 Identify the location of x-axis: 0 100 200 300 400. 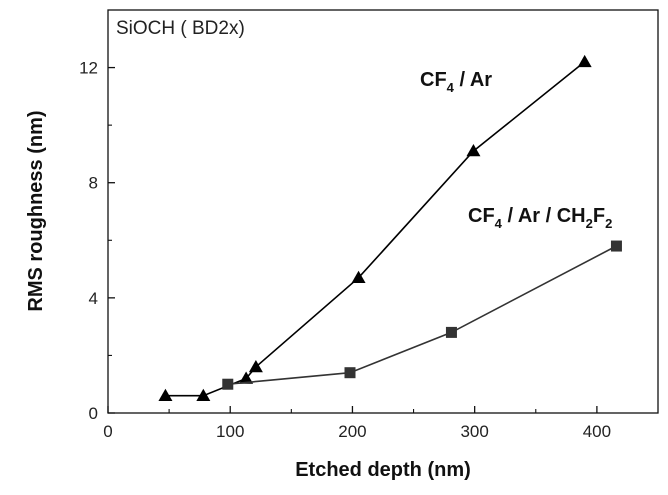
(357, 423).